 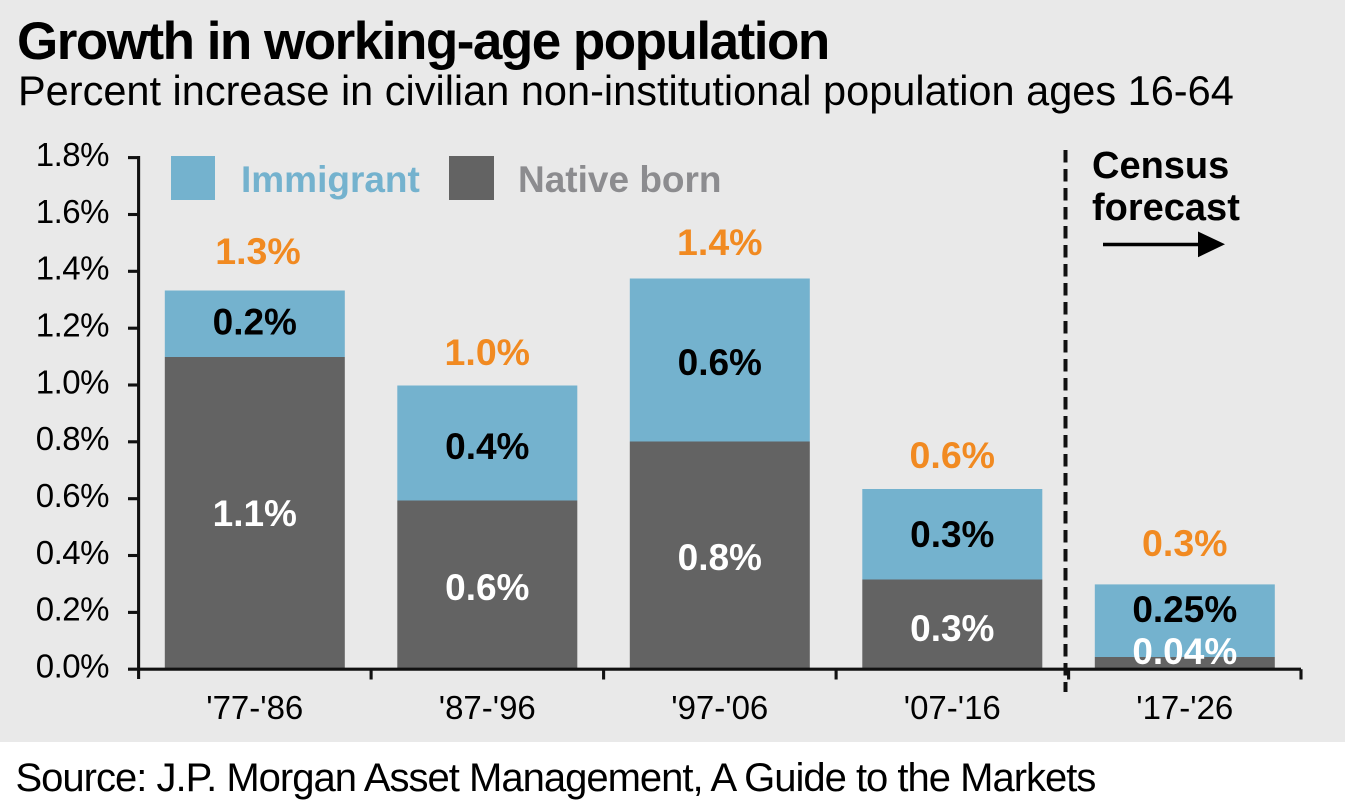 What do you see at coordinates (72, 325) in the screenshot?
I see `svg-text: 1.2%` at bounding box center [72, 325].